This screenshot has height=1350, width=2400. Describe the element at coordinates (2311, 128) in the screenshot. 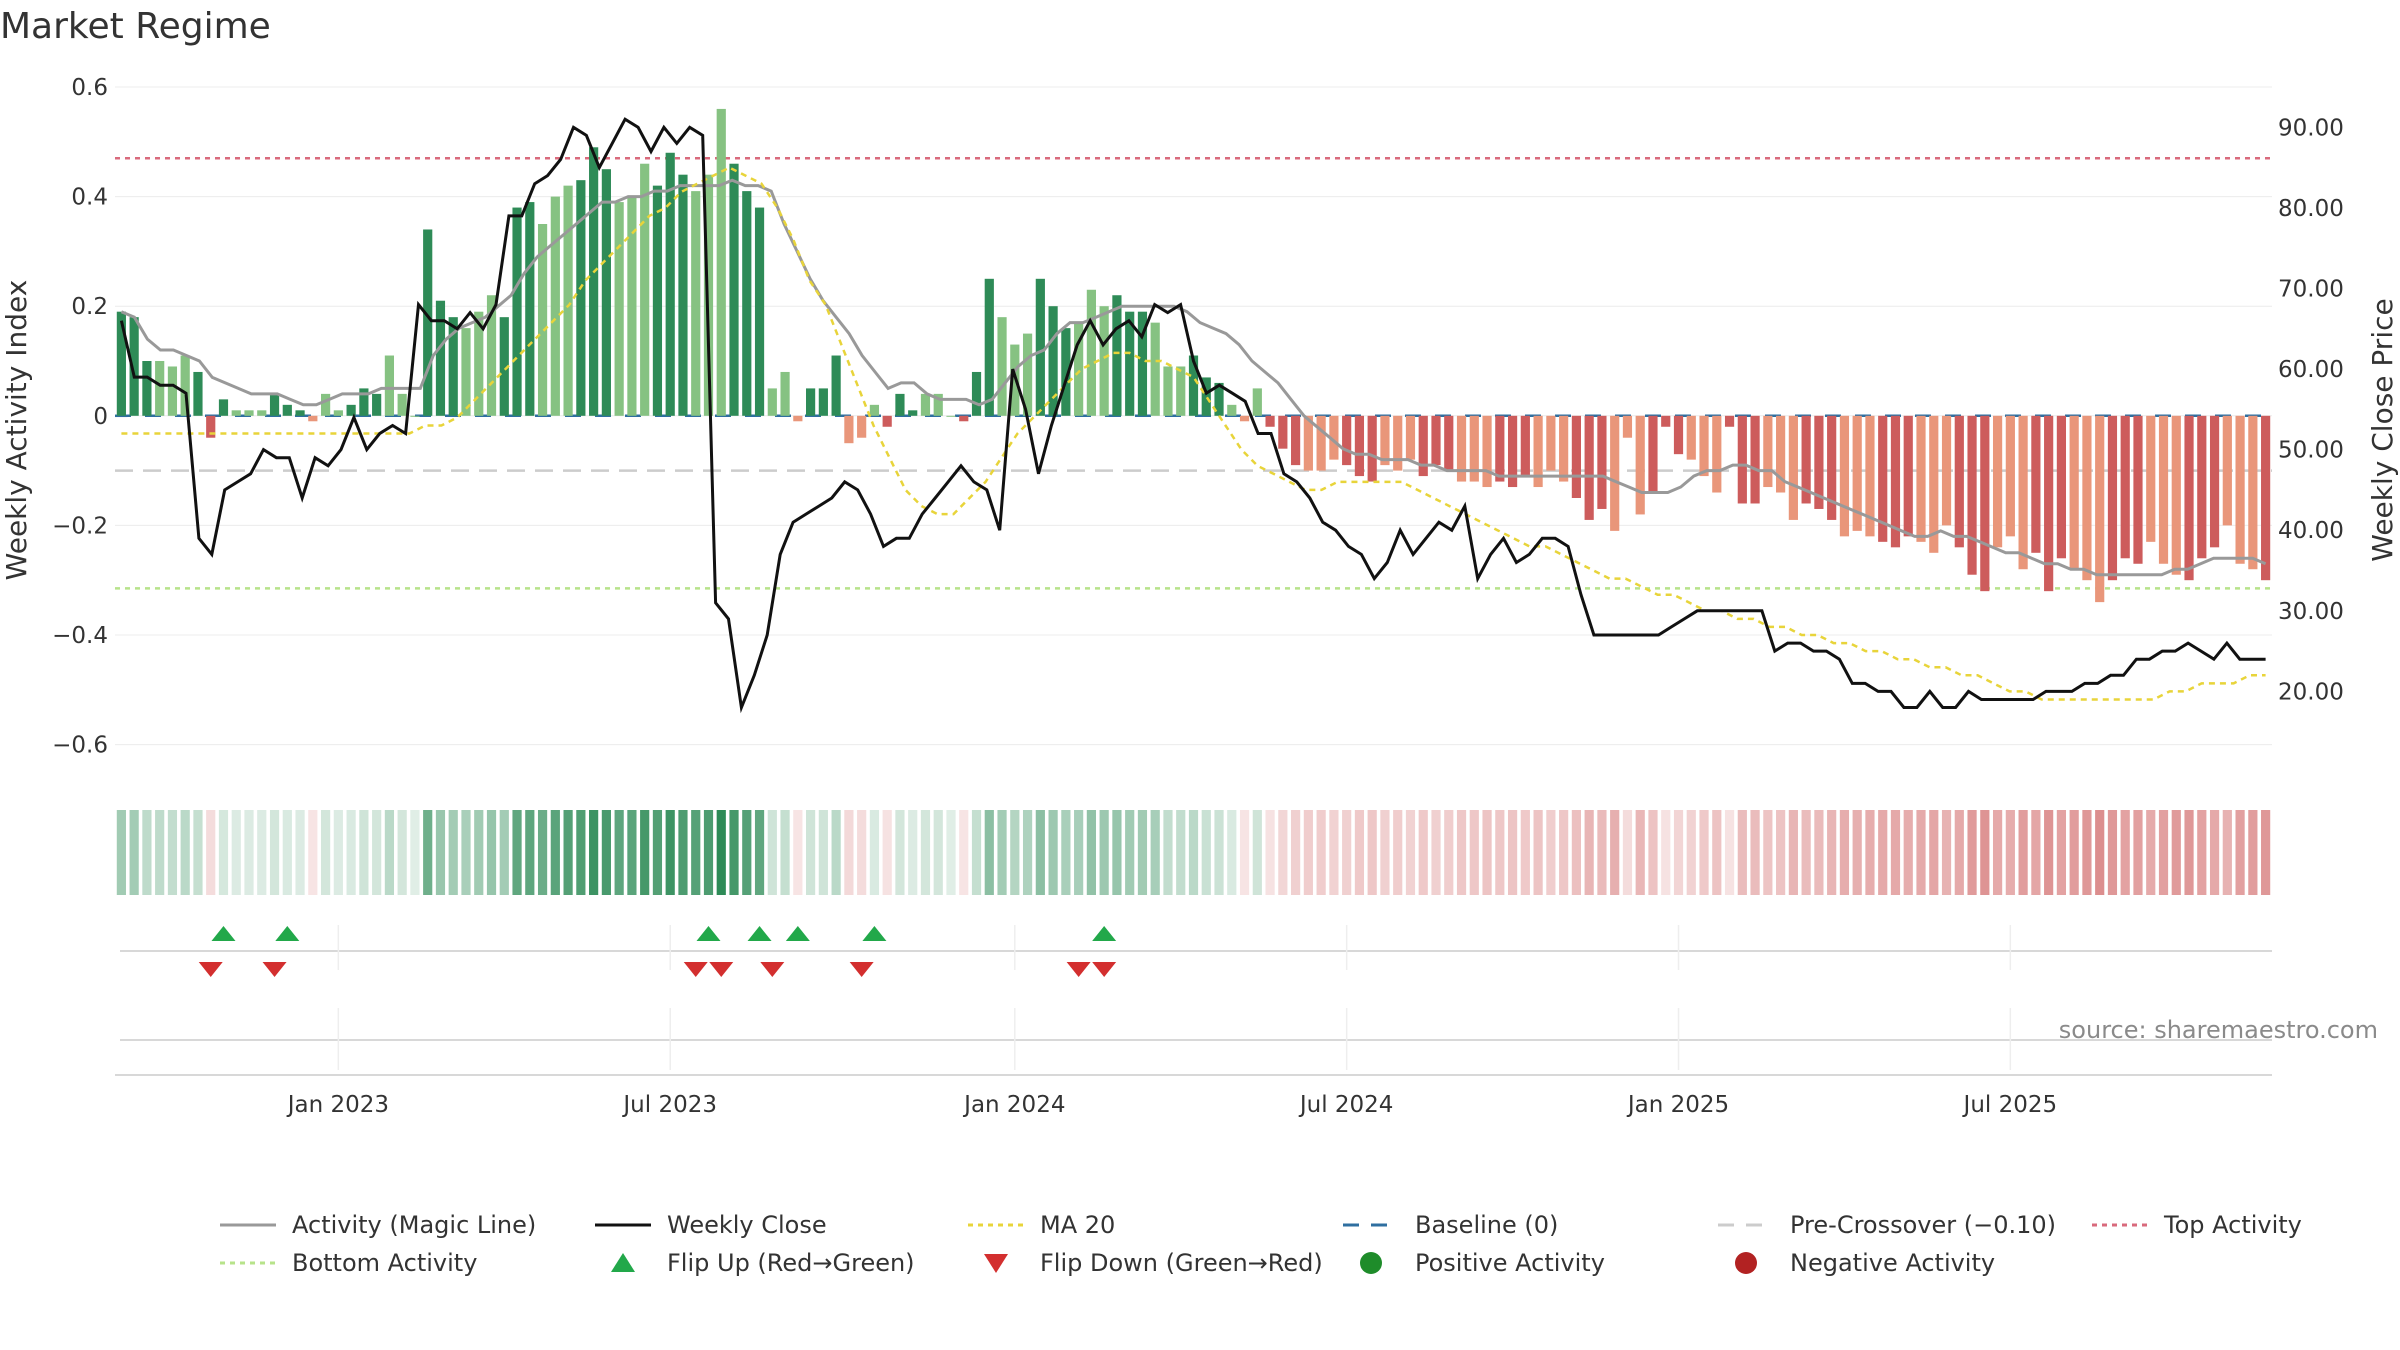

I see `right-tick-label: 90.00` at that location.